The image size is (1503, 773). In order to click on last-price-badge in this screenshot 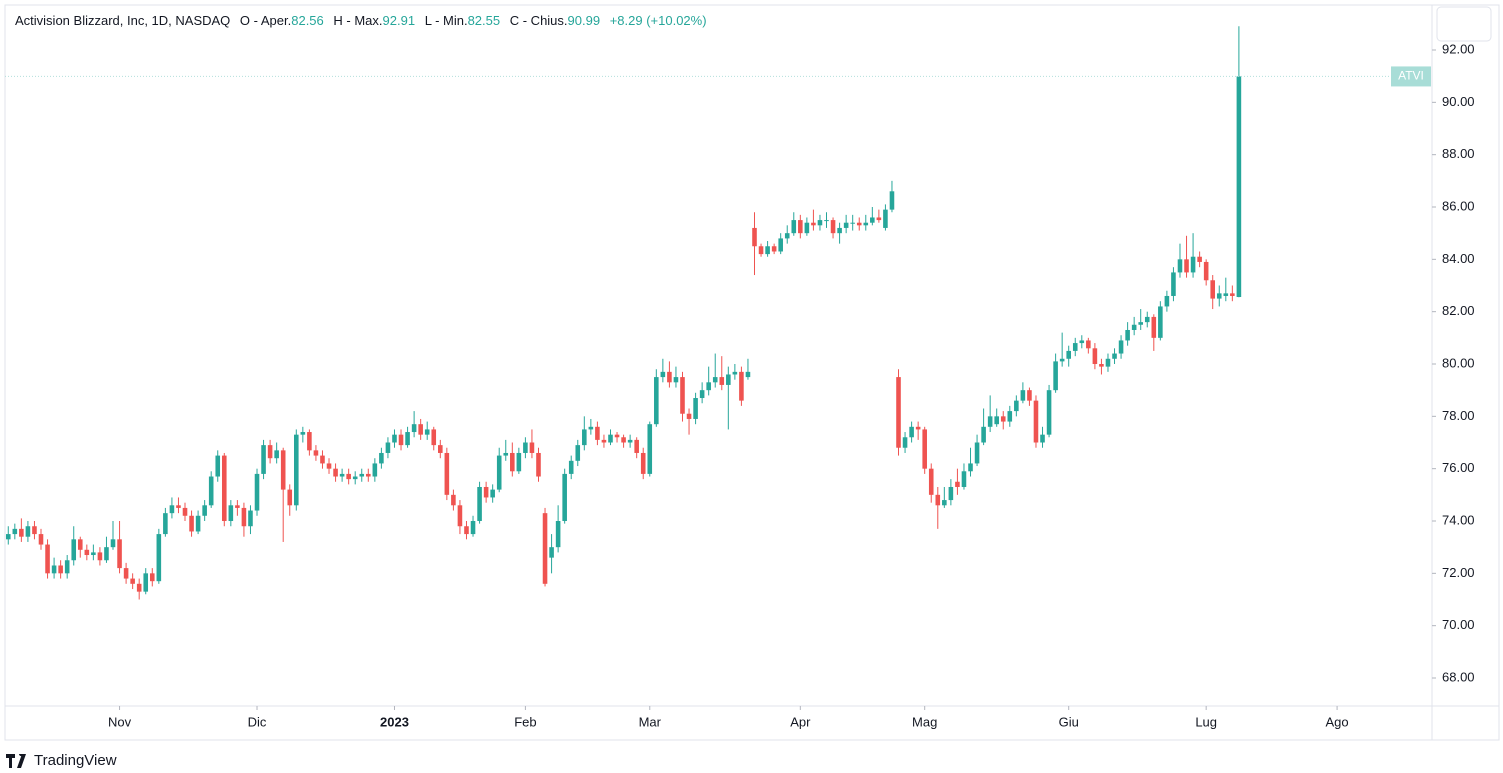, I will do `click(1411, 76)`.